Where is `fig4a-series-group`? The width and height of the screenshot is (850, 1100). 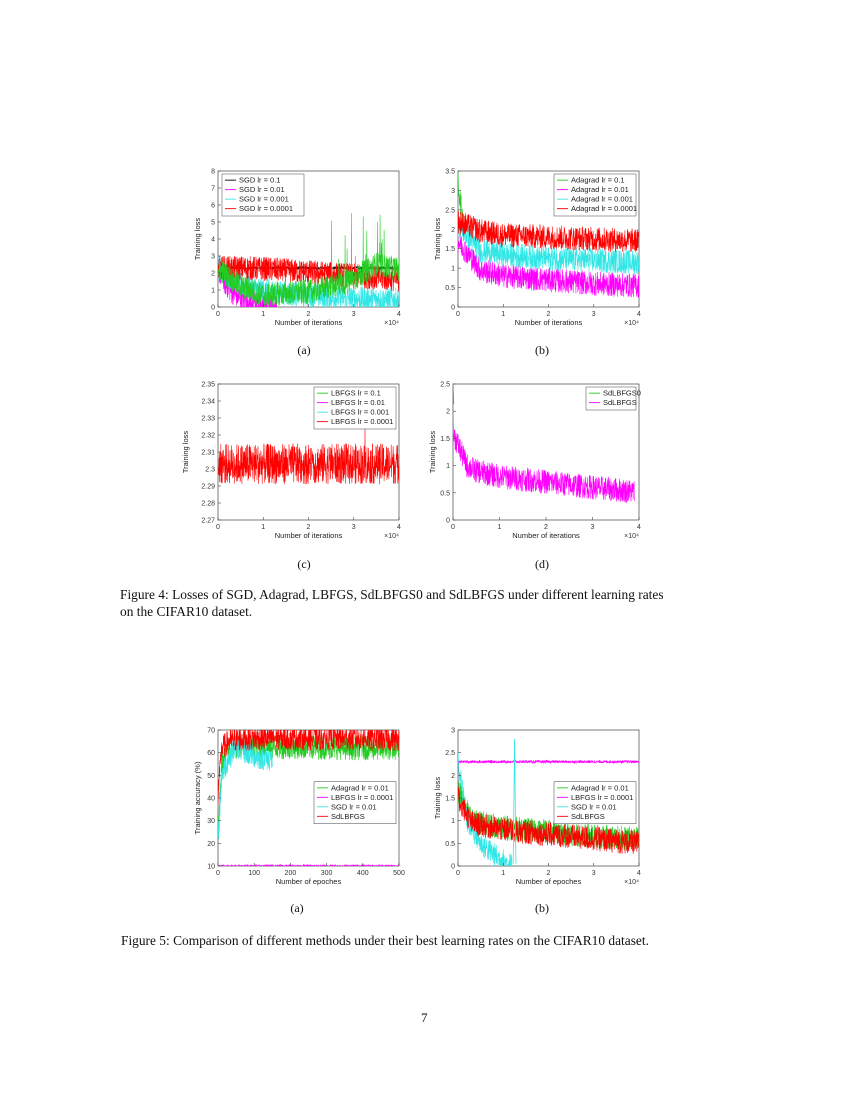
fig4a-series-group is located at coordinates (308, 260).